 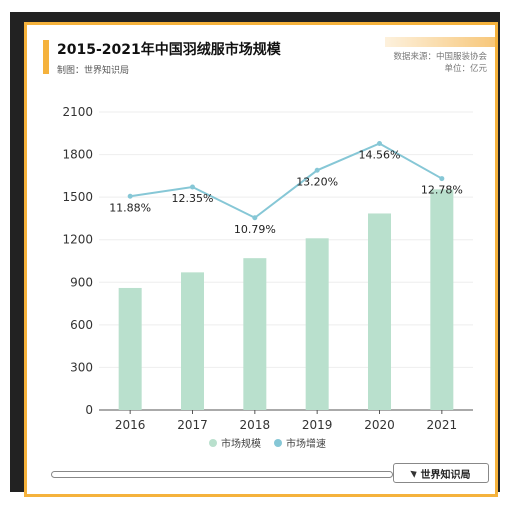 What do you see at coordinates (241, 443) in the screenshot?
I see `legend-label: 市场规模` at bounding box center [241, 443].